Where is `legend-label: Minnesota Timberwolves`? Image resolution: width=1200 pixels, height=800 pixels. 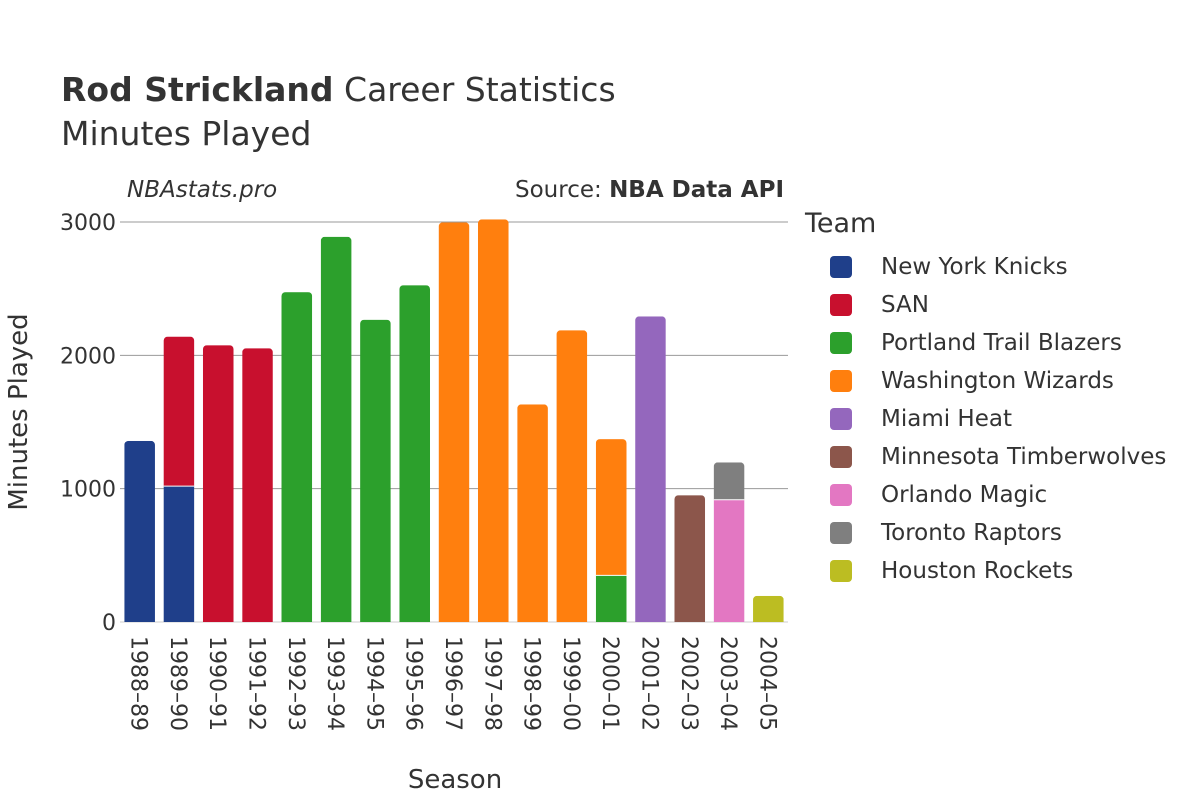 legend-label: Minnesota Timberwolves is located at coordinates (1024, 457).